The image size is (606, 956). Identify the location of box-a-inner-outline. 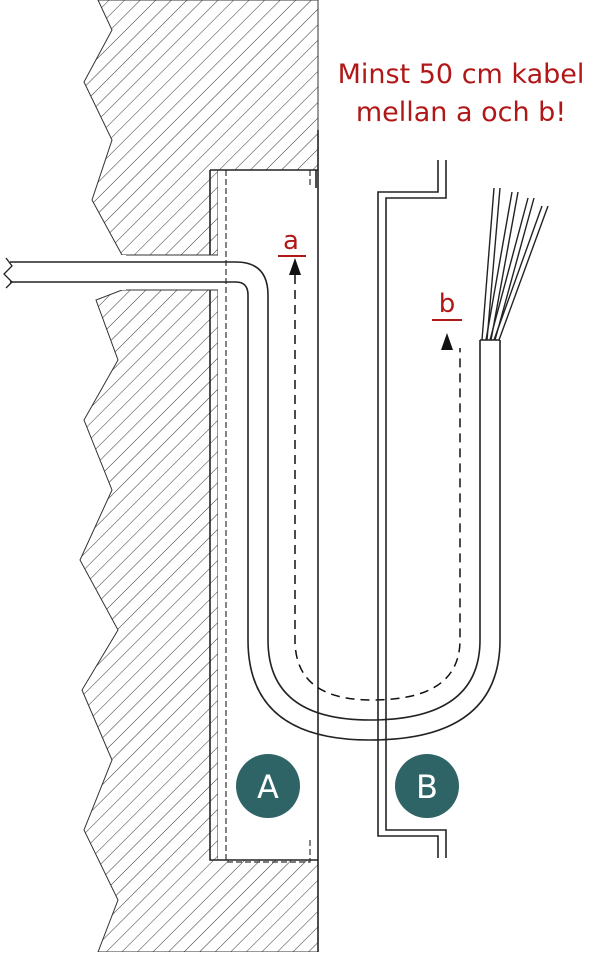
(268, 516).